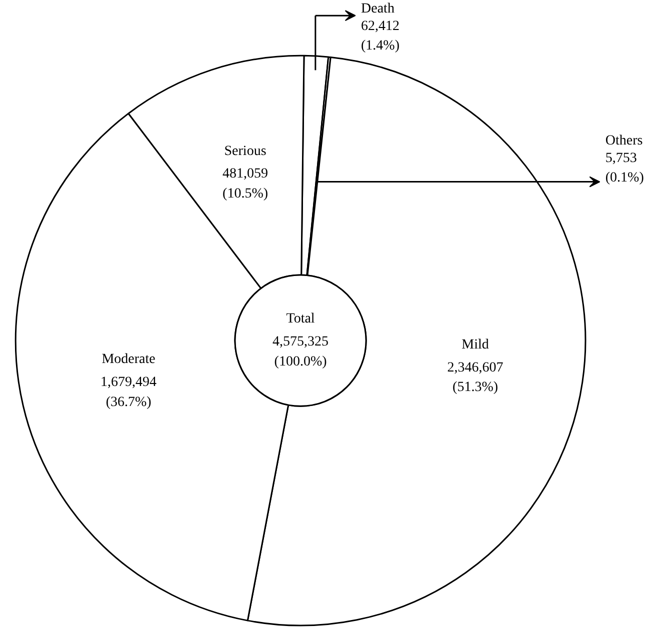 This screenshot has height=628, width=669. What do you see at coordinates (245, 151) in the screenshot?
I see `slice-label: Serious` at bounding box center [245, 151].